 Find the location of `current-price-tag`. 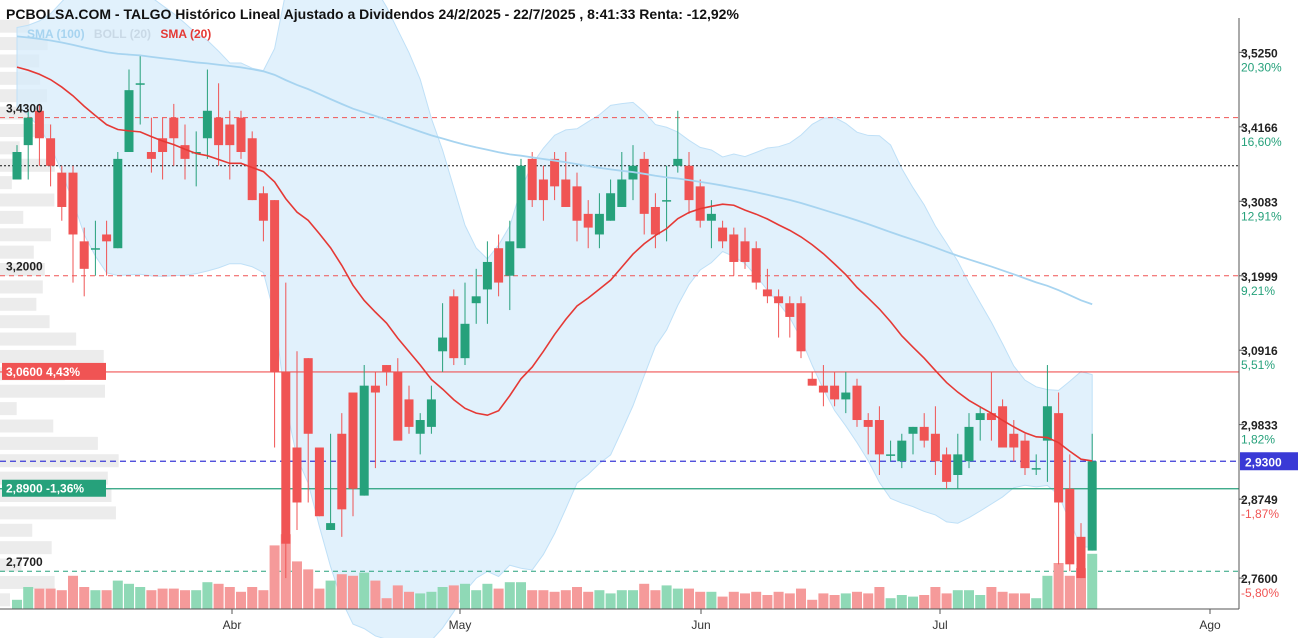

current-price-tag is located at coordinates (1269, 461).